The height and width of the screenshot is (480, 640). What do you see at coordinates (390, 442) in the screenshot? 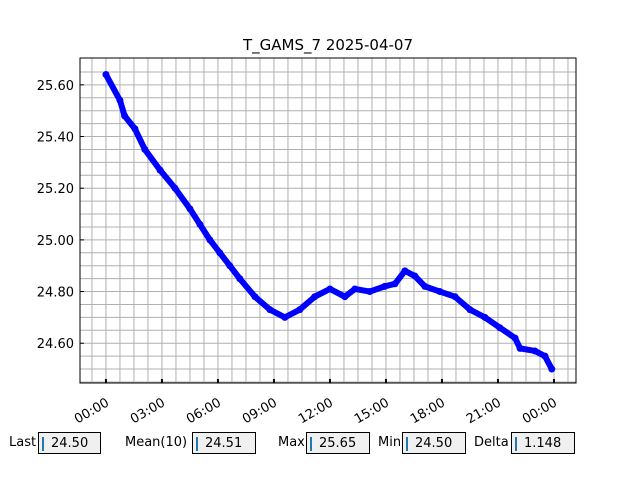
I see `min-label: Min` at bounding box center [390, 442].